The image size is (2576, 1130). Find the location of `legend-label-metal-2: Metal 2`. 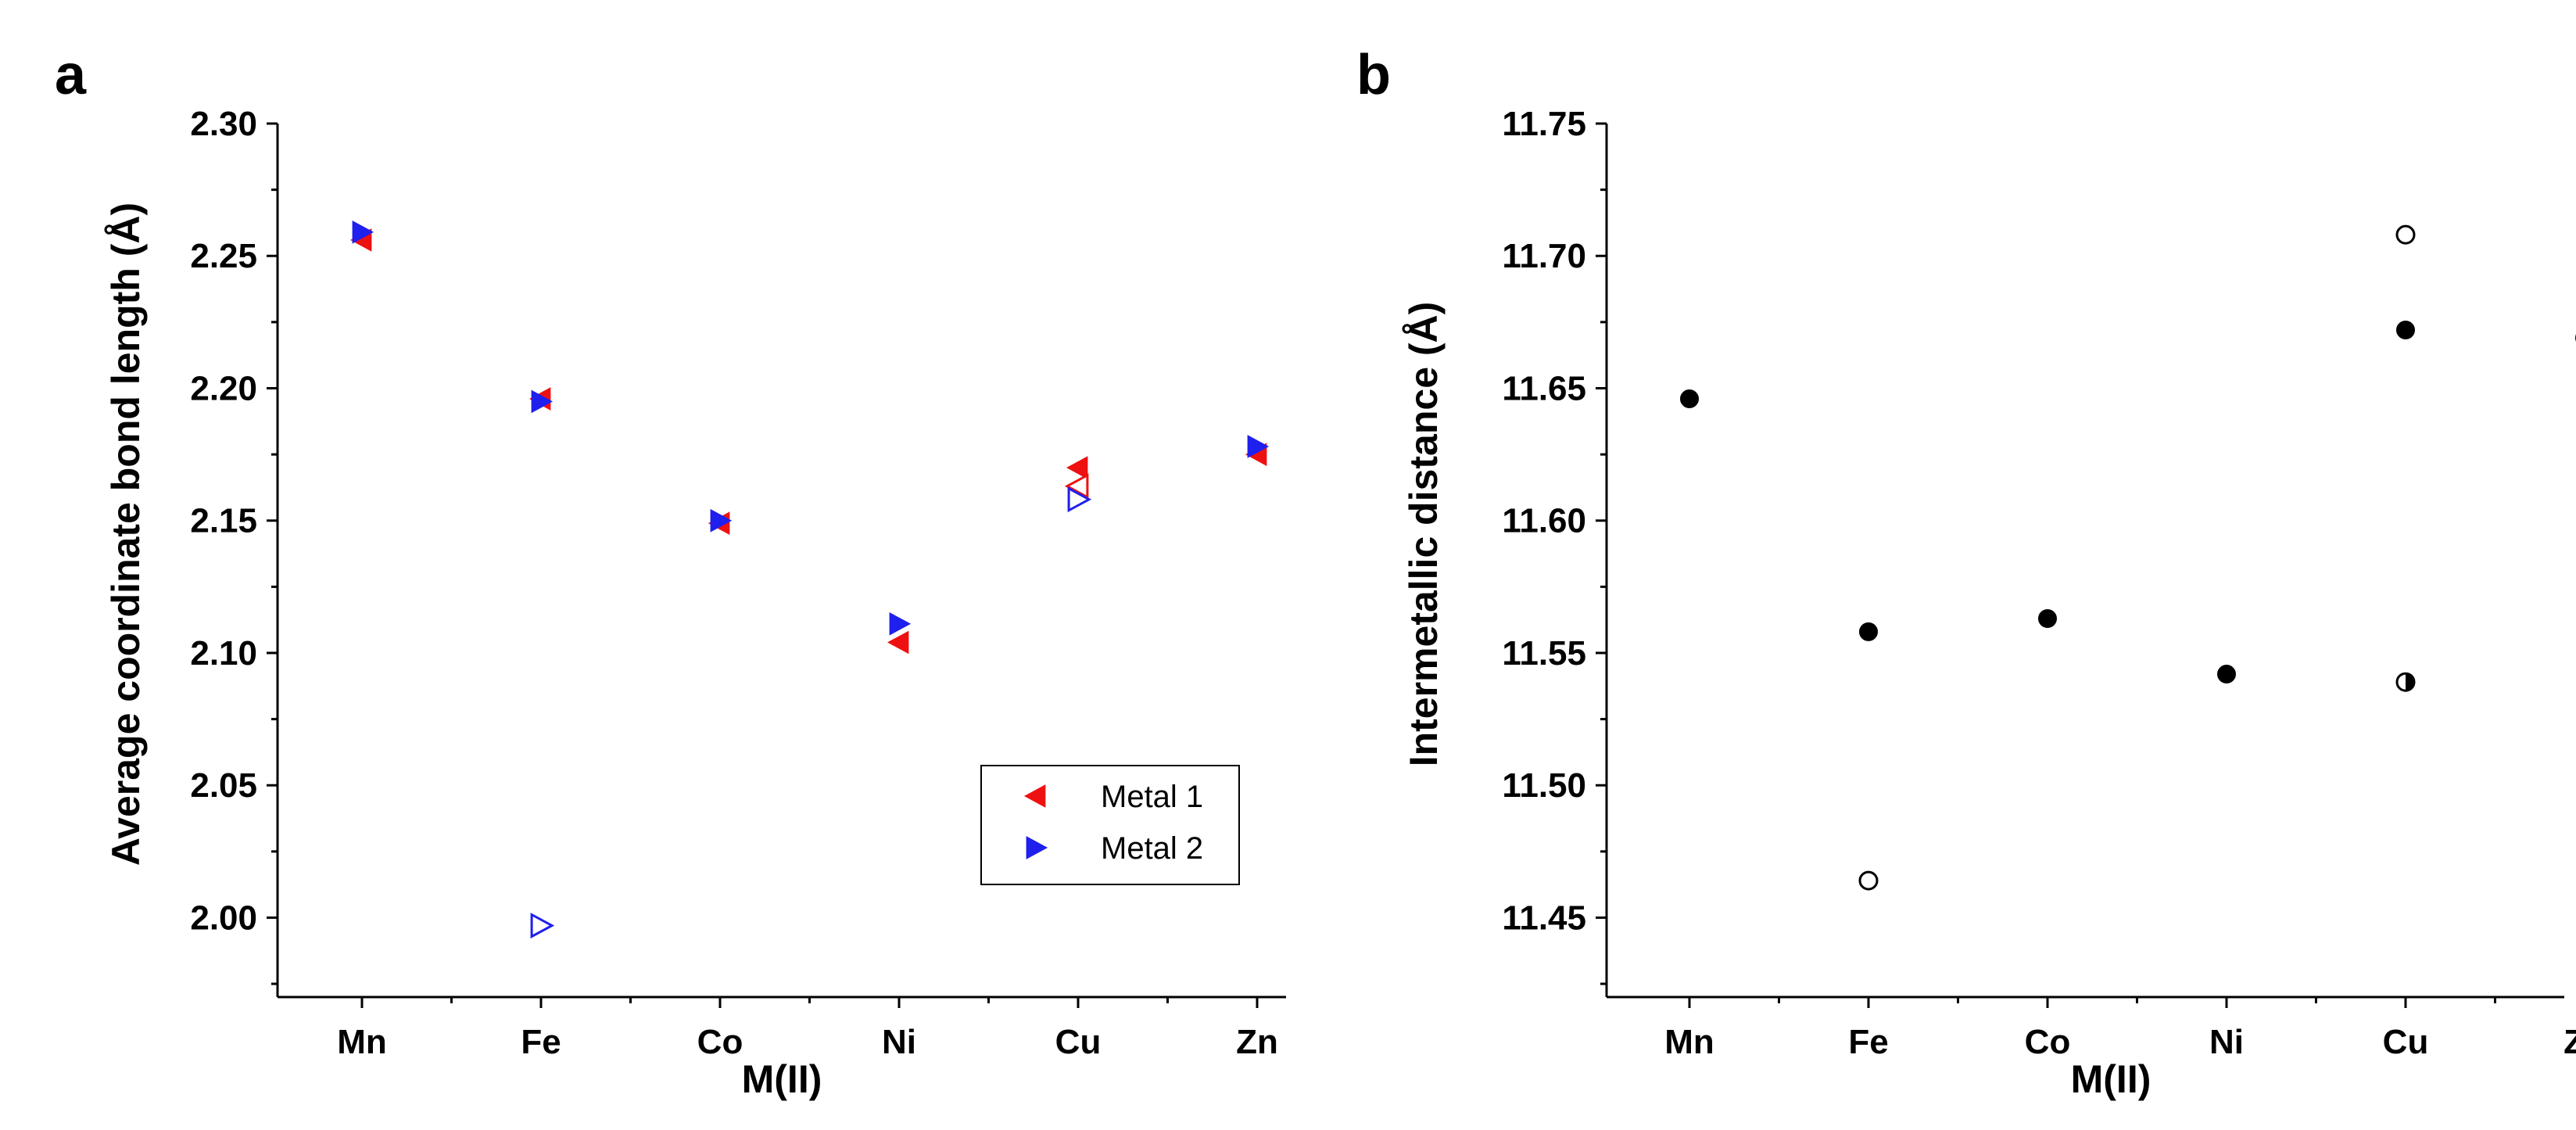

legend-label-metal-2: Metal 2 is located at coordinates (1152, 849).